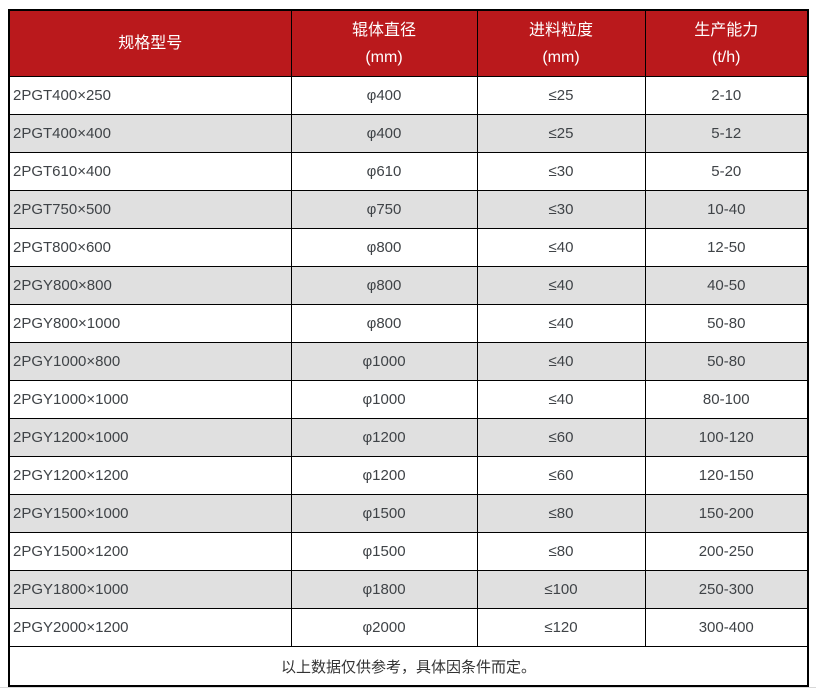  What do you see at coordinates (726, 57) in the screenshot?
I see `col-header-capacity-unit: (t/h)` at bounding box center [726, 57].